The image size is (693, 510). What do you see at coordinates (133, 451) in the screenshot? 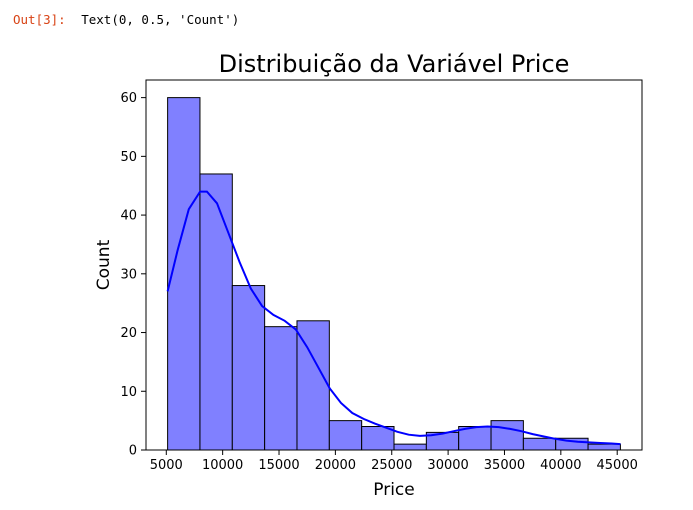
I see `y-tick-label: 0` at bounding box center [133, 451].